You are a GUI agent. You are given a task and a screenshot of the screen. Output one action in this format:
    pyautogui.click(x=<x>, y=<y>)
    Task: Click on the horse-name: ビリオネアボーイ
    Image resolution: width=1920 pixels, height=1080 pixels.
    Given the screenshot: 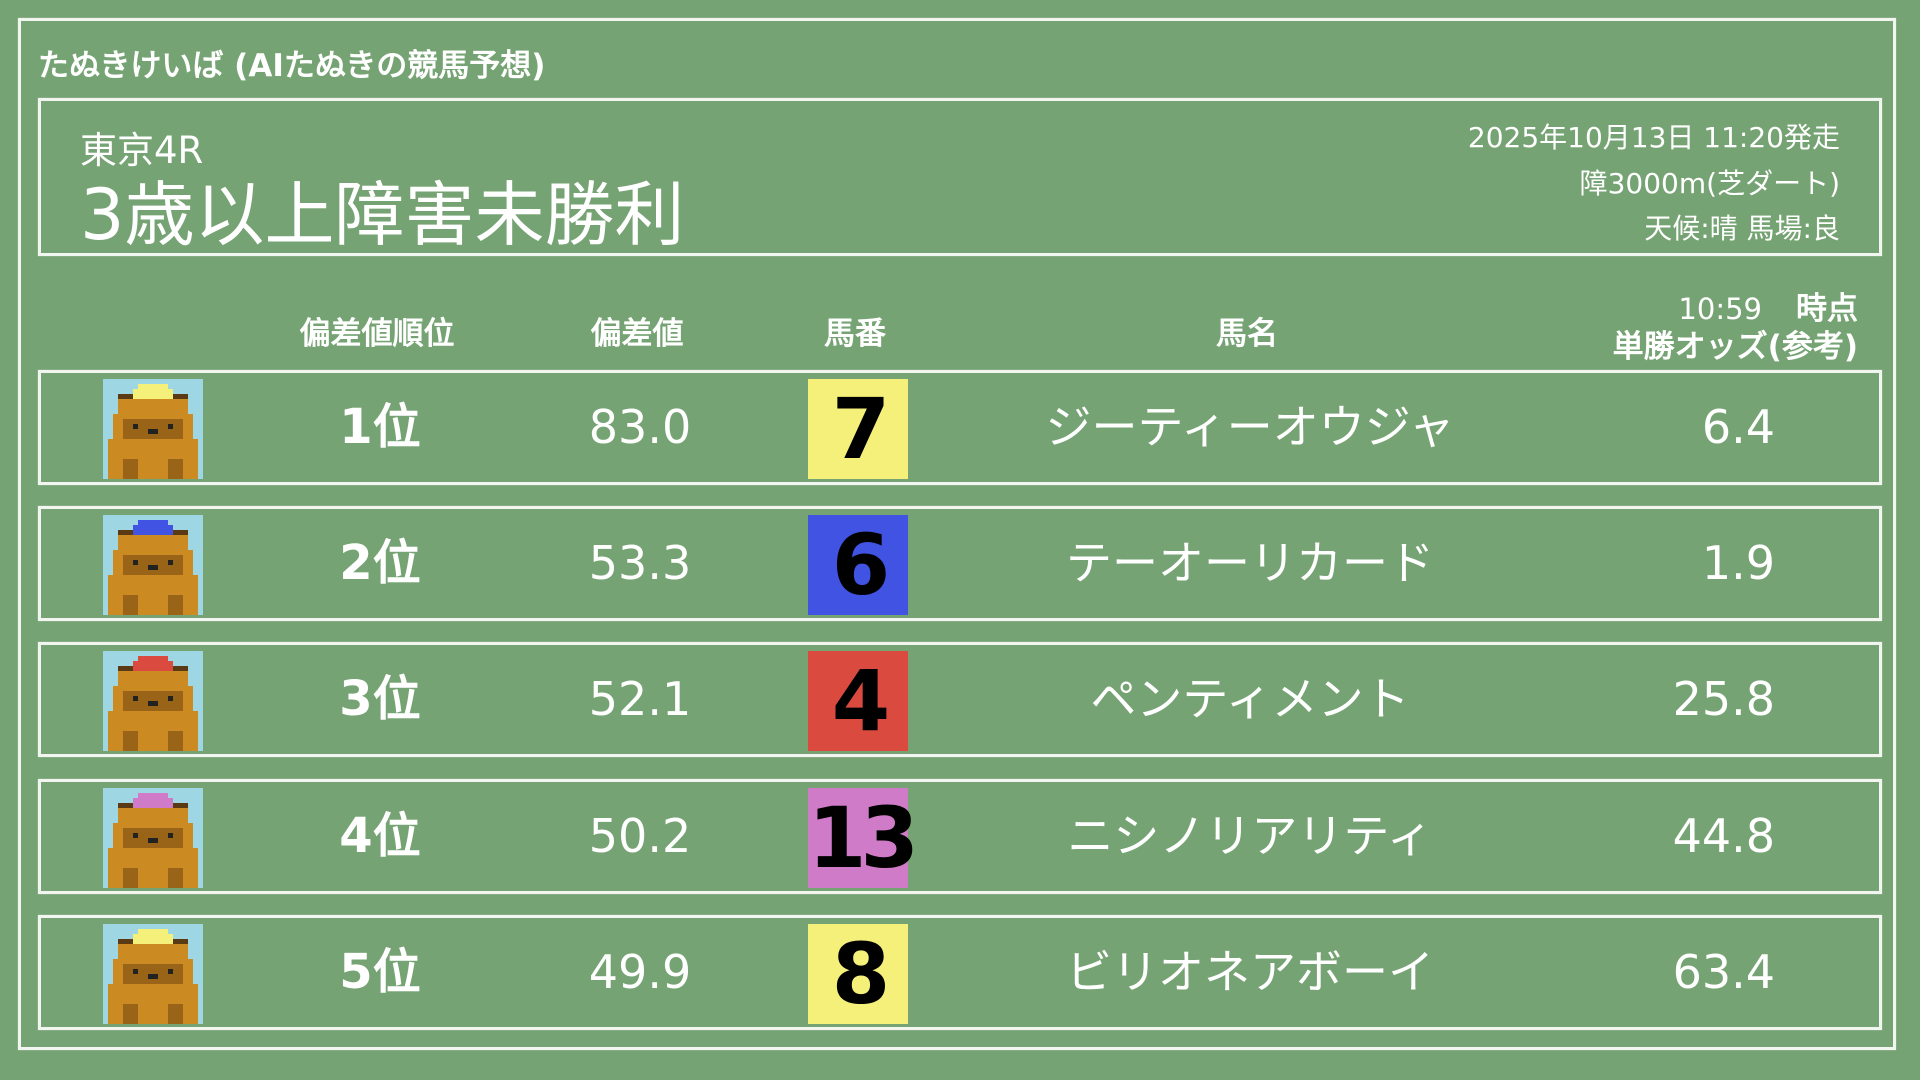 What is the action you would take?
    pyautogui.click(x=1250, y=972)
    